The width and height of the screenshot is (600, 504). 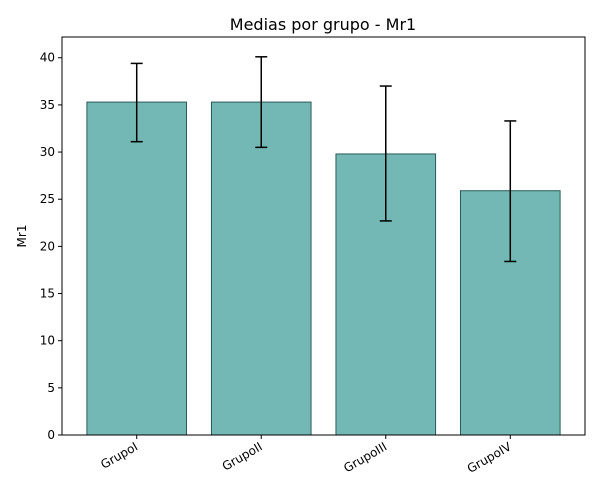 I want to click on bar-GrupoII, so click(x=261, y=268).